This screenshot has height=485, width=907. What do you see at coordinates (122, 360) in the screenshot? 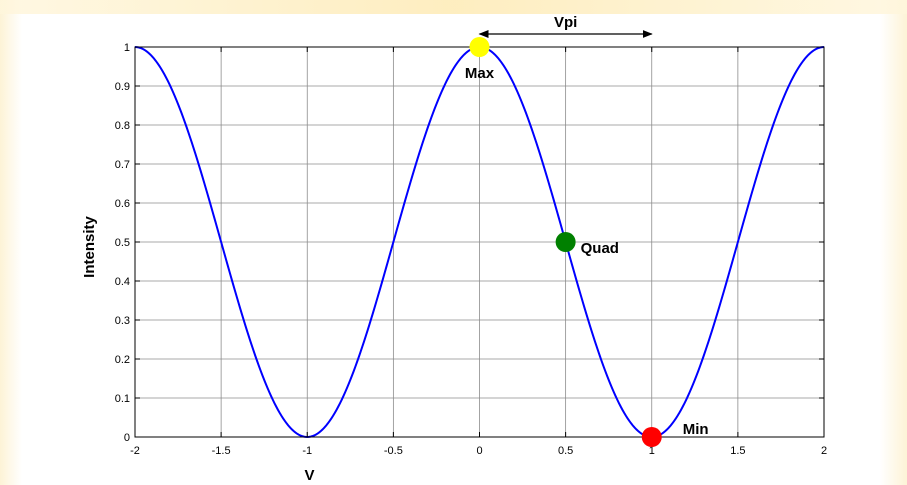
I see `y-tick-label: 0.2` at bounding box center [122, 360].